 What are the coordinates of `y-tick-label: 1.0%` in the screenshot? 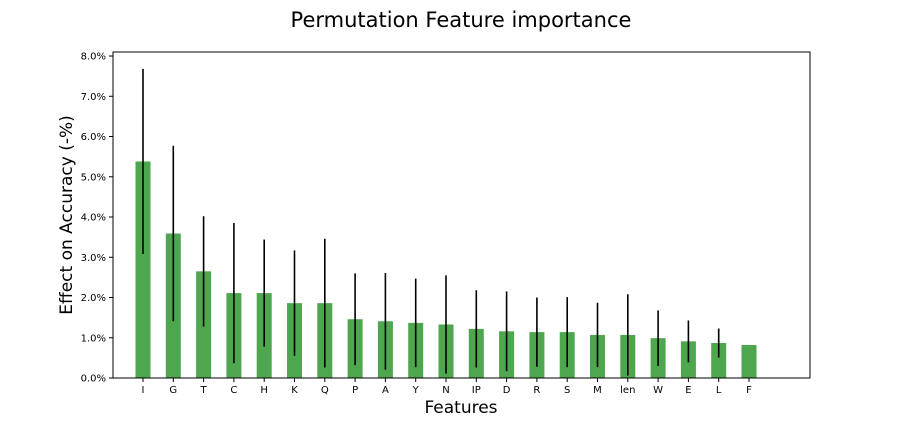 It's located at (93, 338).